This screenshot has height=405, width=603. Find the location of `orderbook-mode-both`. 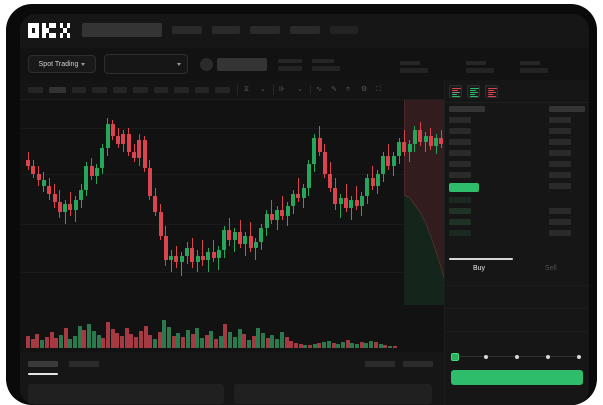

orderbook-mode-both is located at coordinates (455, 91).